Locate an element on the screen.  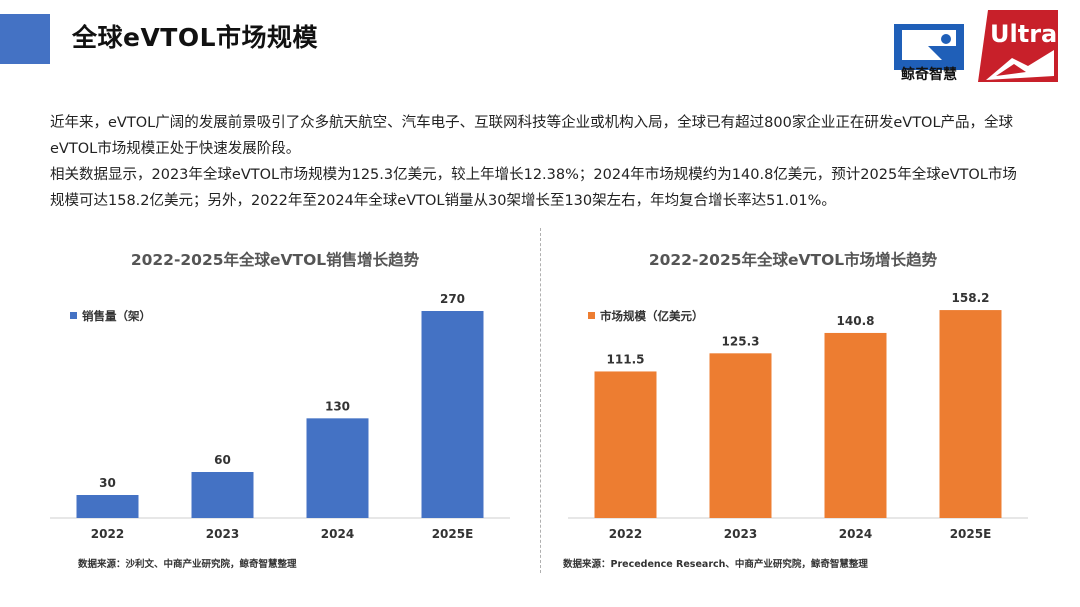
data-label: 130 is located at coordinates (337, 406).